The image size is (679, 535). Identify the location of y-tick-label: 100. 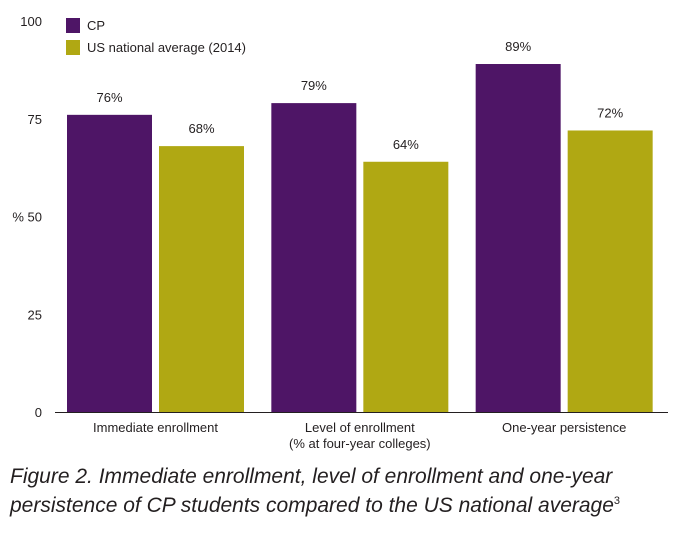
(31, 21).